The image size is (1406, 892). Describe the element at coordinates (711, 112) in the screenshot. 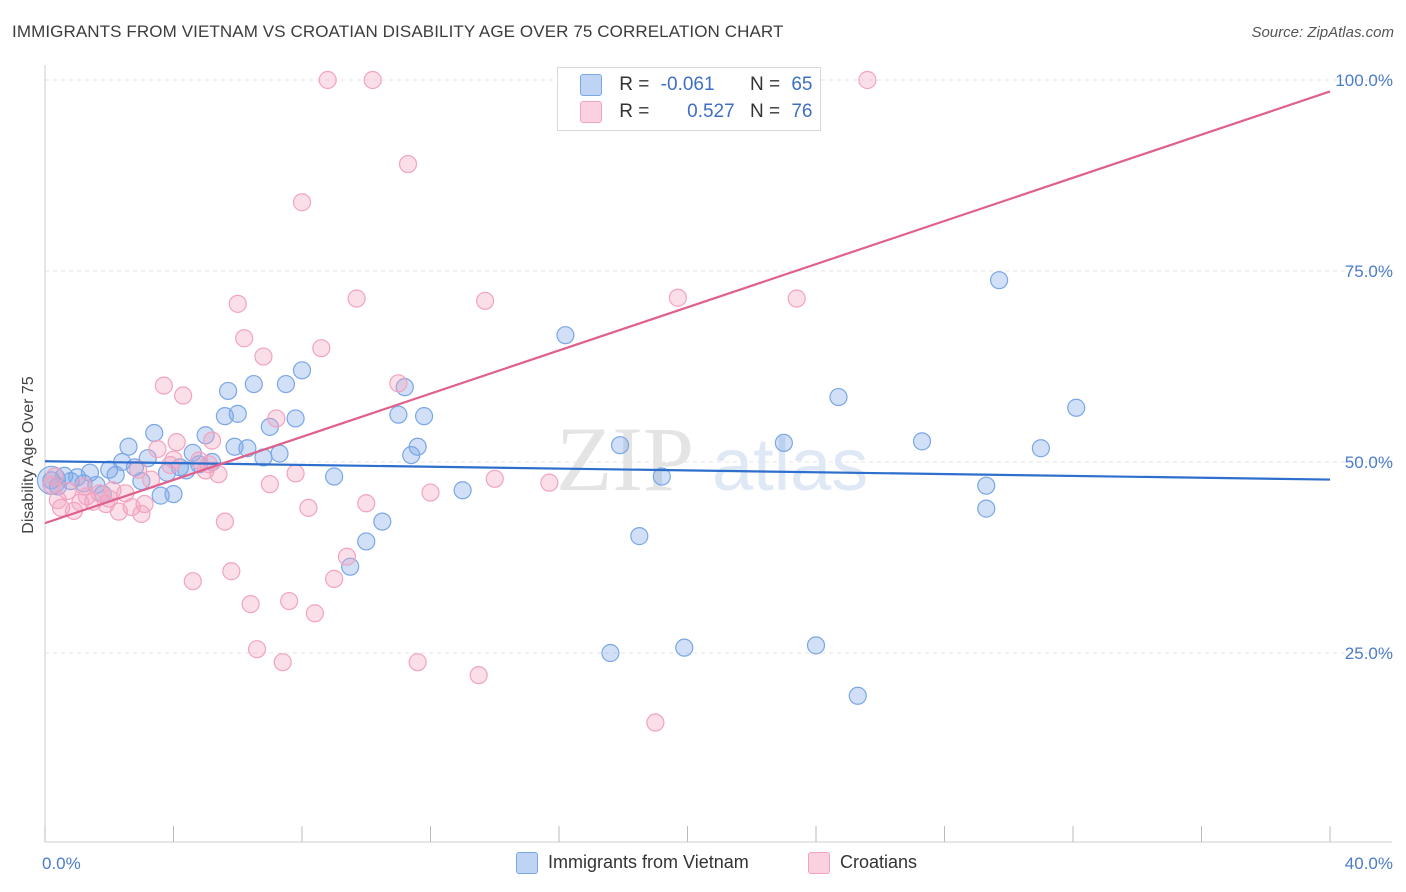

I see `legend-r-value: 0.527` at that location.